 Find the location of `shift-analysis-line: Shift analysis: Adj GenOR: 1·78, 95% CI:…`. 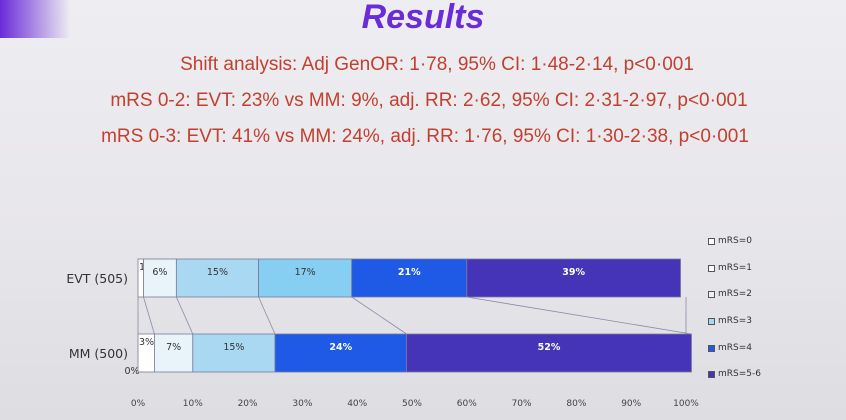

shift-analysis-line: Shift analysis: Adj GenOR: 1·78, 95% CI:… is located at coordinates (437, 64).